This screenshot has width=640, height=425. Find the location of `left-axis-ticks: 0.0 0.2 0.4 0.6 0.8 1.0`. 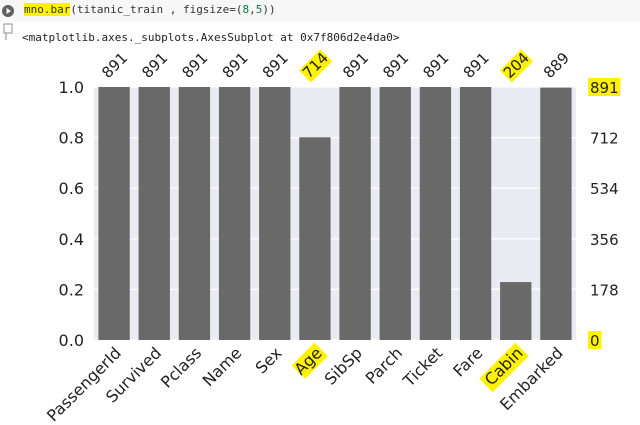

left-axis-ticks: 0.0 0.2 0.4 0.6 0.8 1.0 is located at coordinates (71, 214).